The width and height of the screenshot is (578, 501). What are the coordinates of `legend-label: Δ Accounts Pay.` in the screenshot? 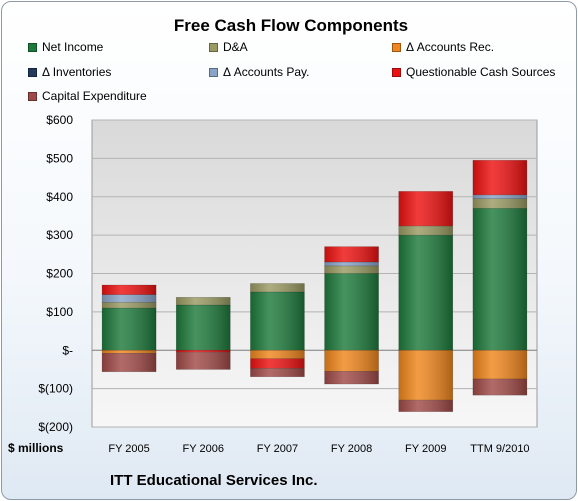 It's located at (266, 72).